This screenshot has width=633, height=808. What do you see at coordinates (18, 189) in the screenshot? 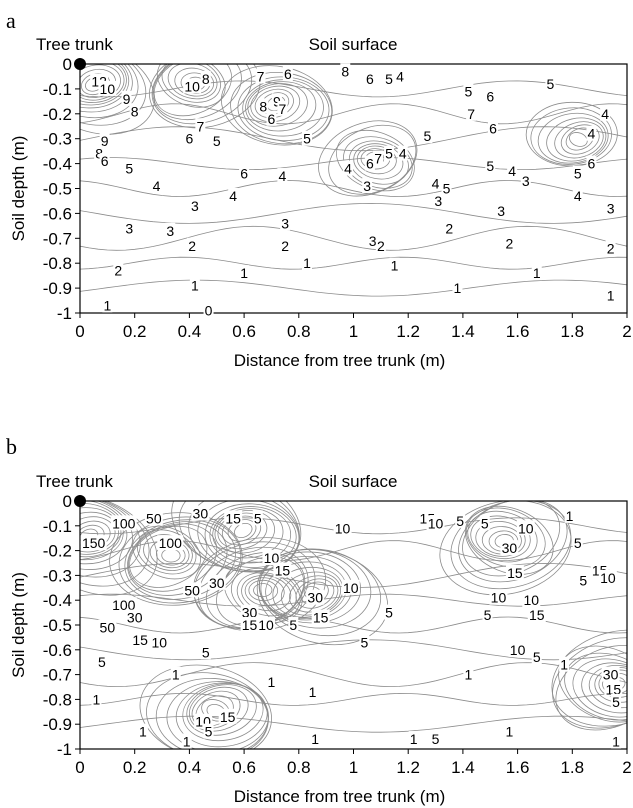
I see `y-axis-label: Soil depth (m)` at bounding box center [18, 189].